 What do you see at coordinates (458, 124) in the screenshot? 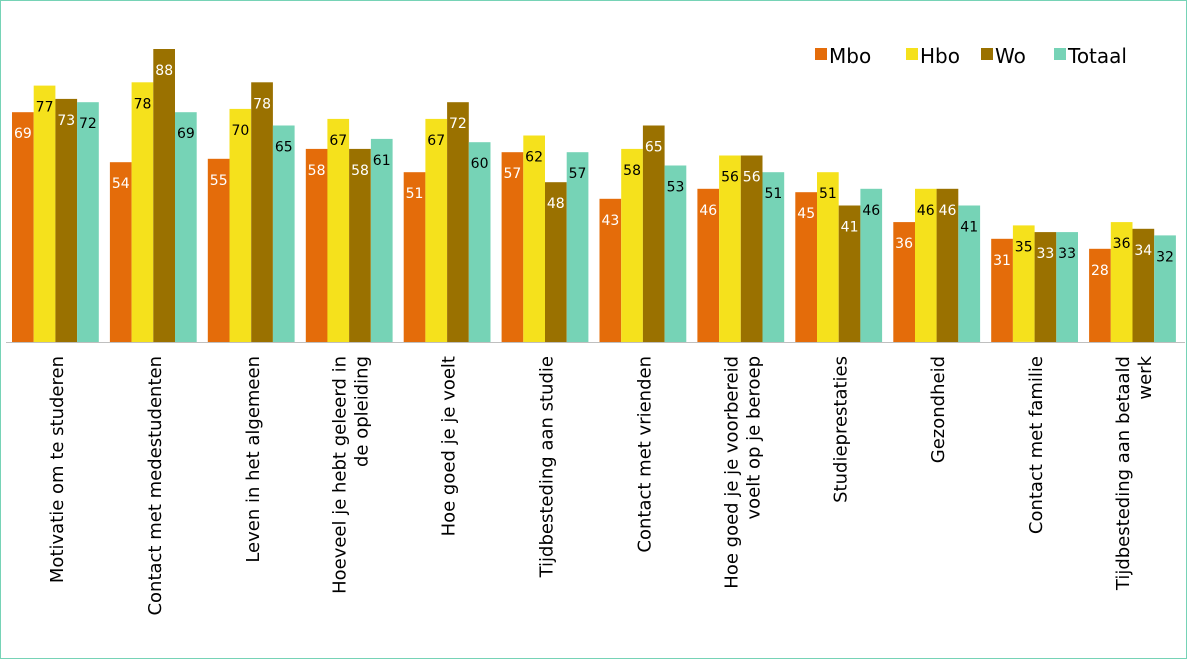
I see `data-label-wo-4: 72` at bounding box center [458, 124].